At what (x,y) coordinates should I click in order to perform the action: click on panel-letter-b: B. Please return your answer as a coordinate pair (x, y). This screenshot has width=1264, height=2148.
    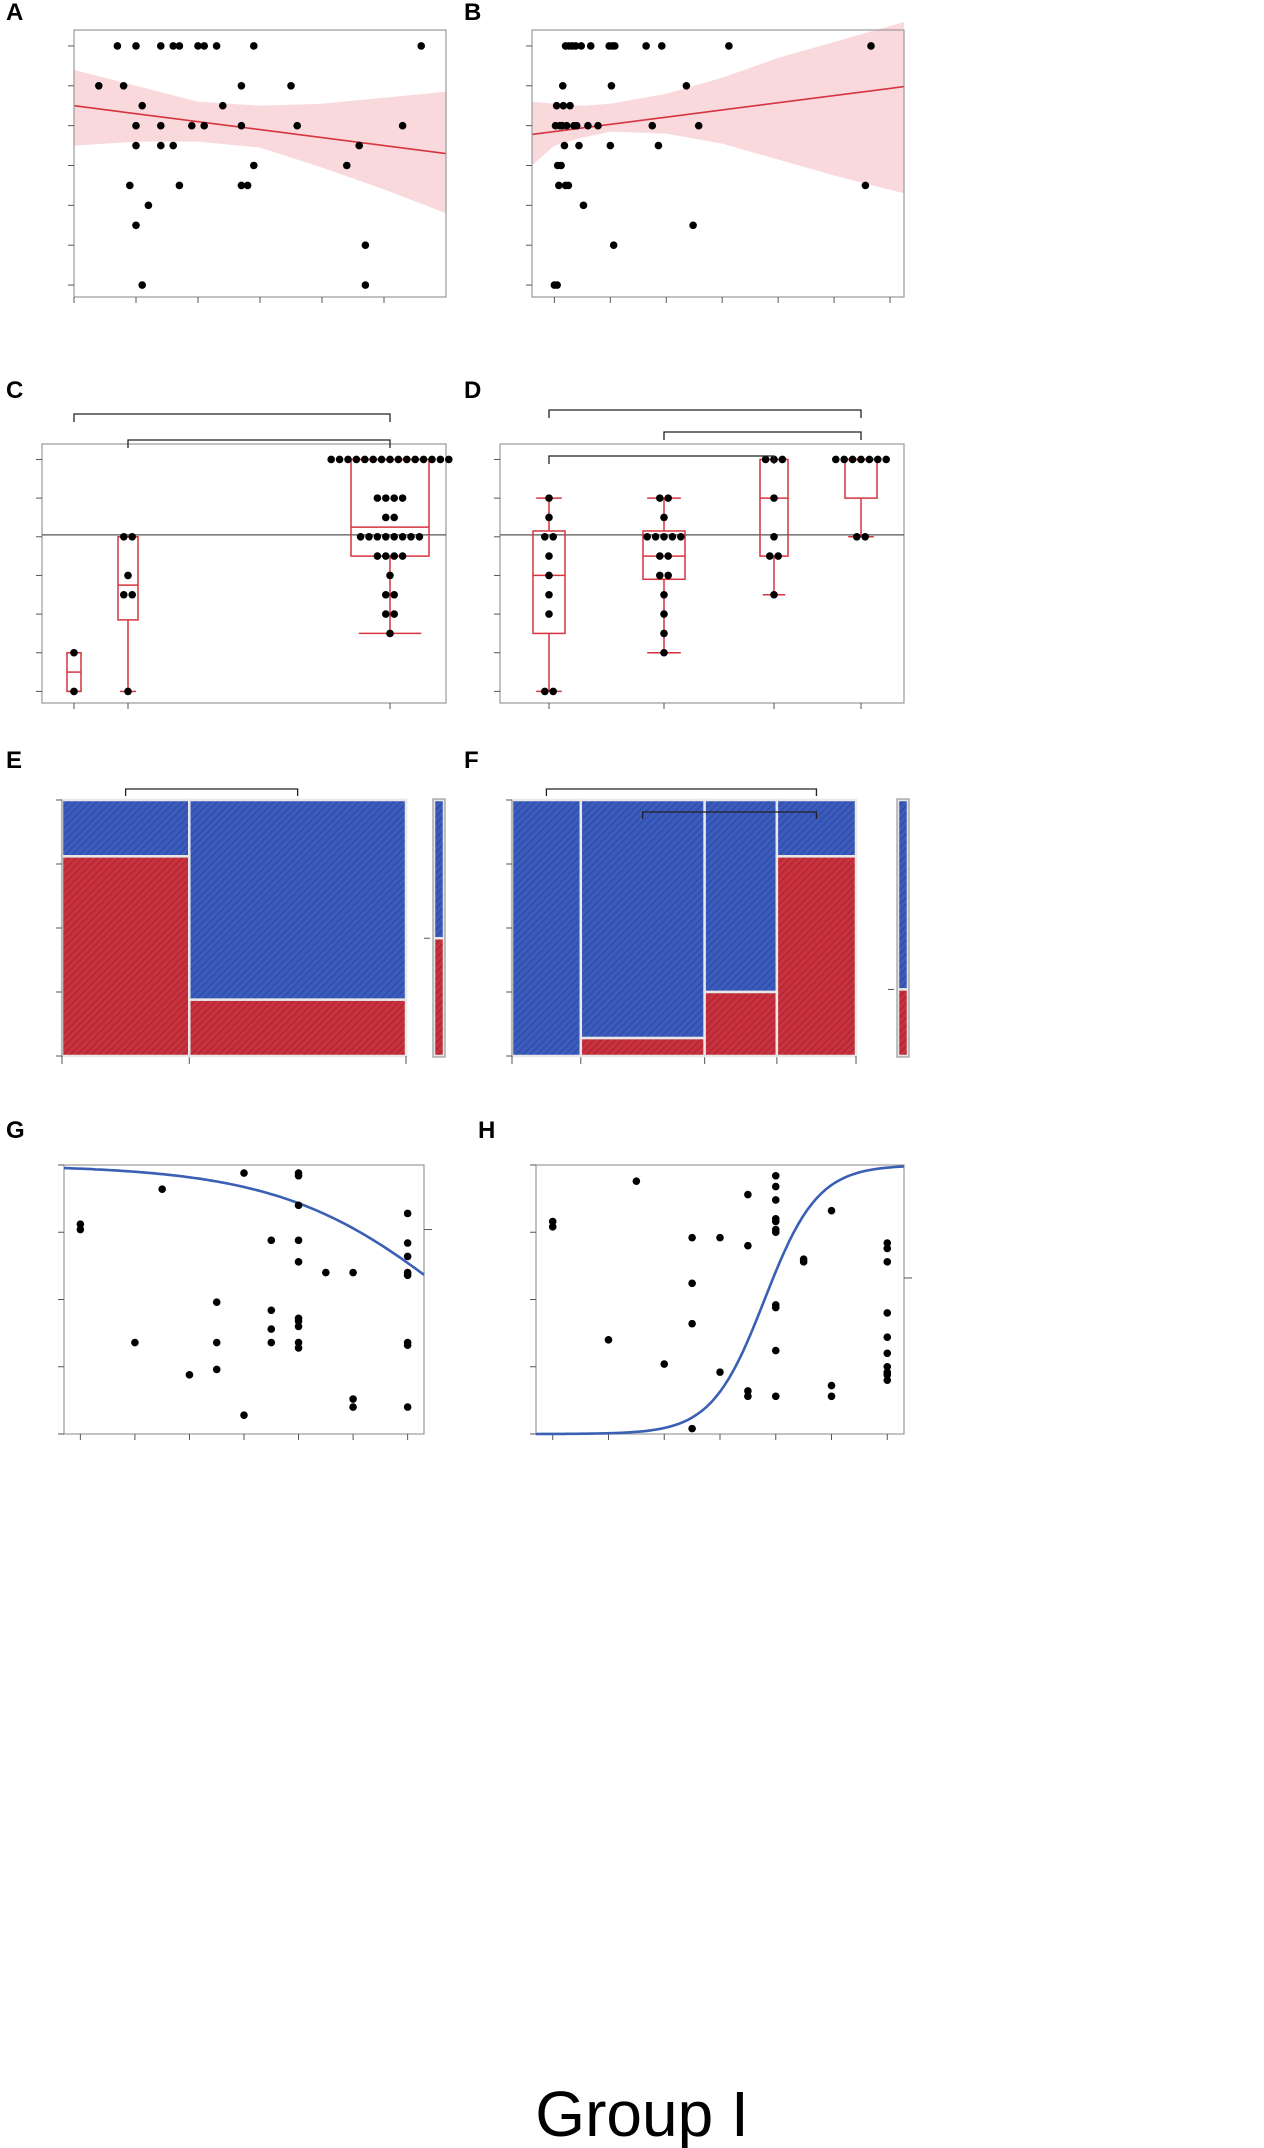
    Looking at the image, I should click on (472, 13).